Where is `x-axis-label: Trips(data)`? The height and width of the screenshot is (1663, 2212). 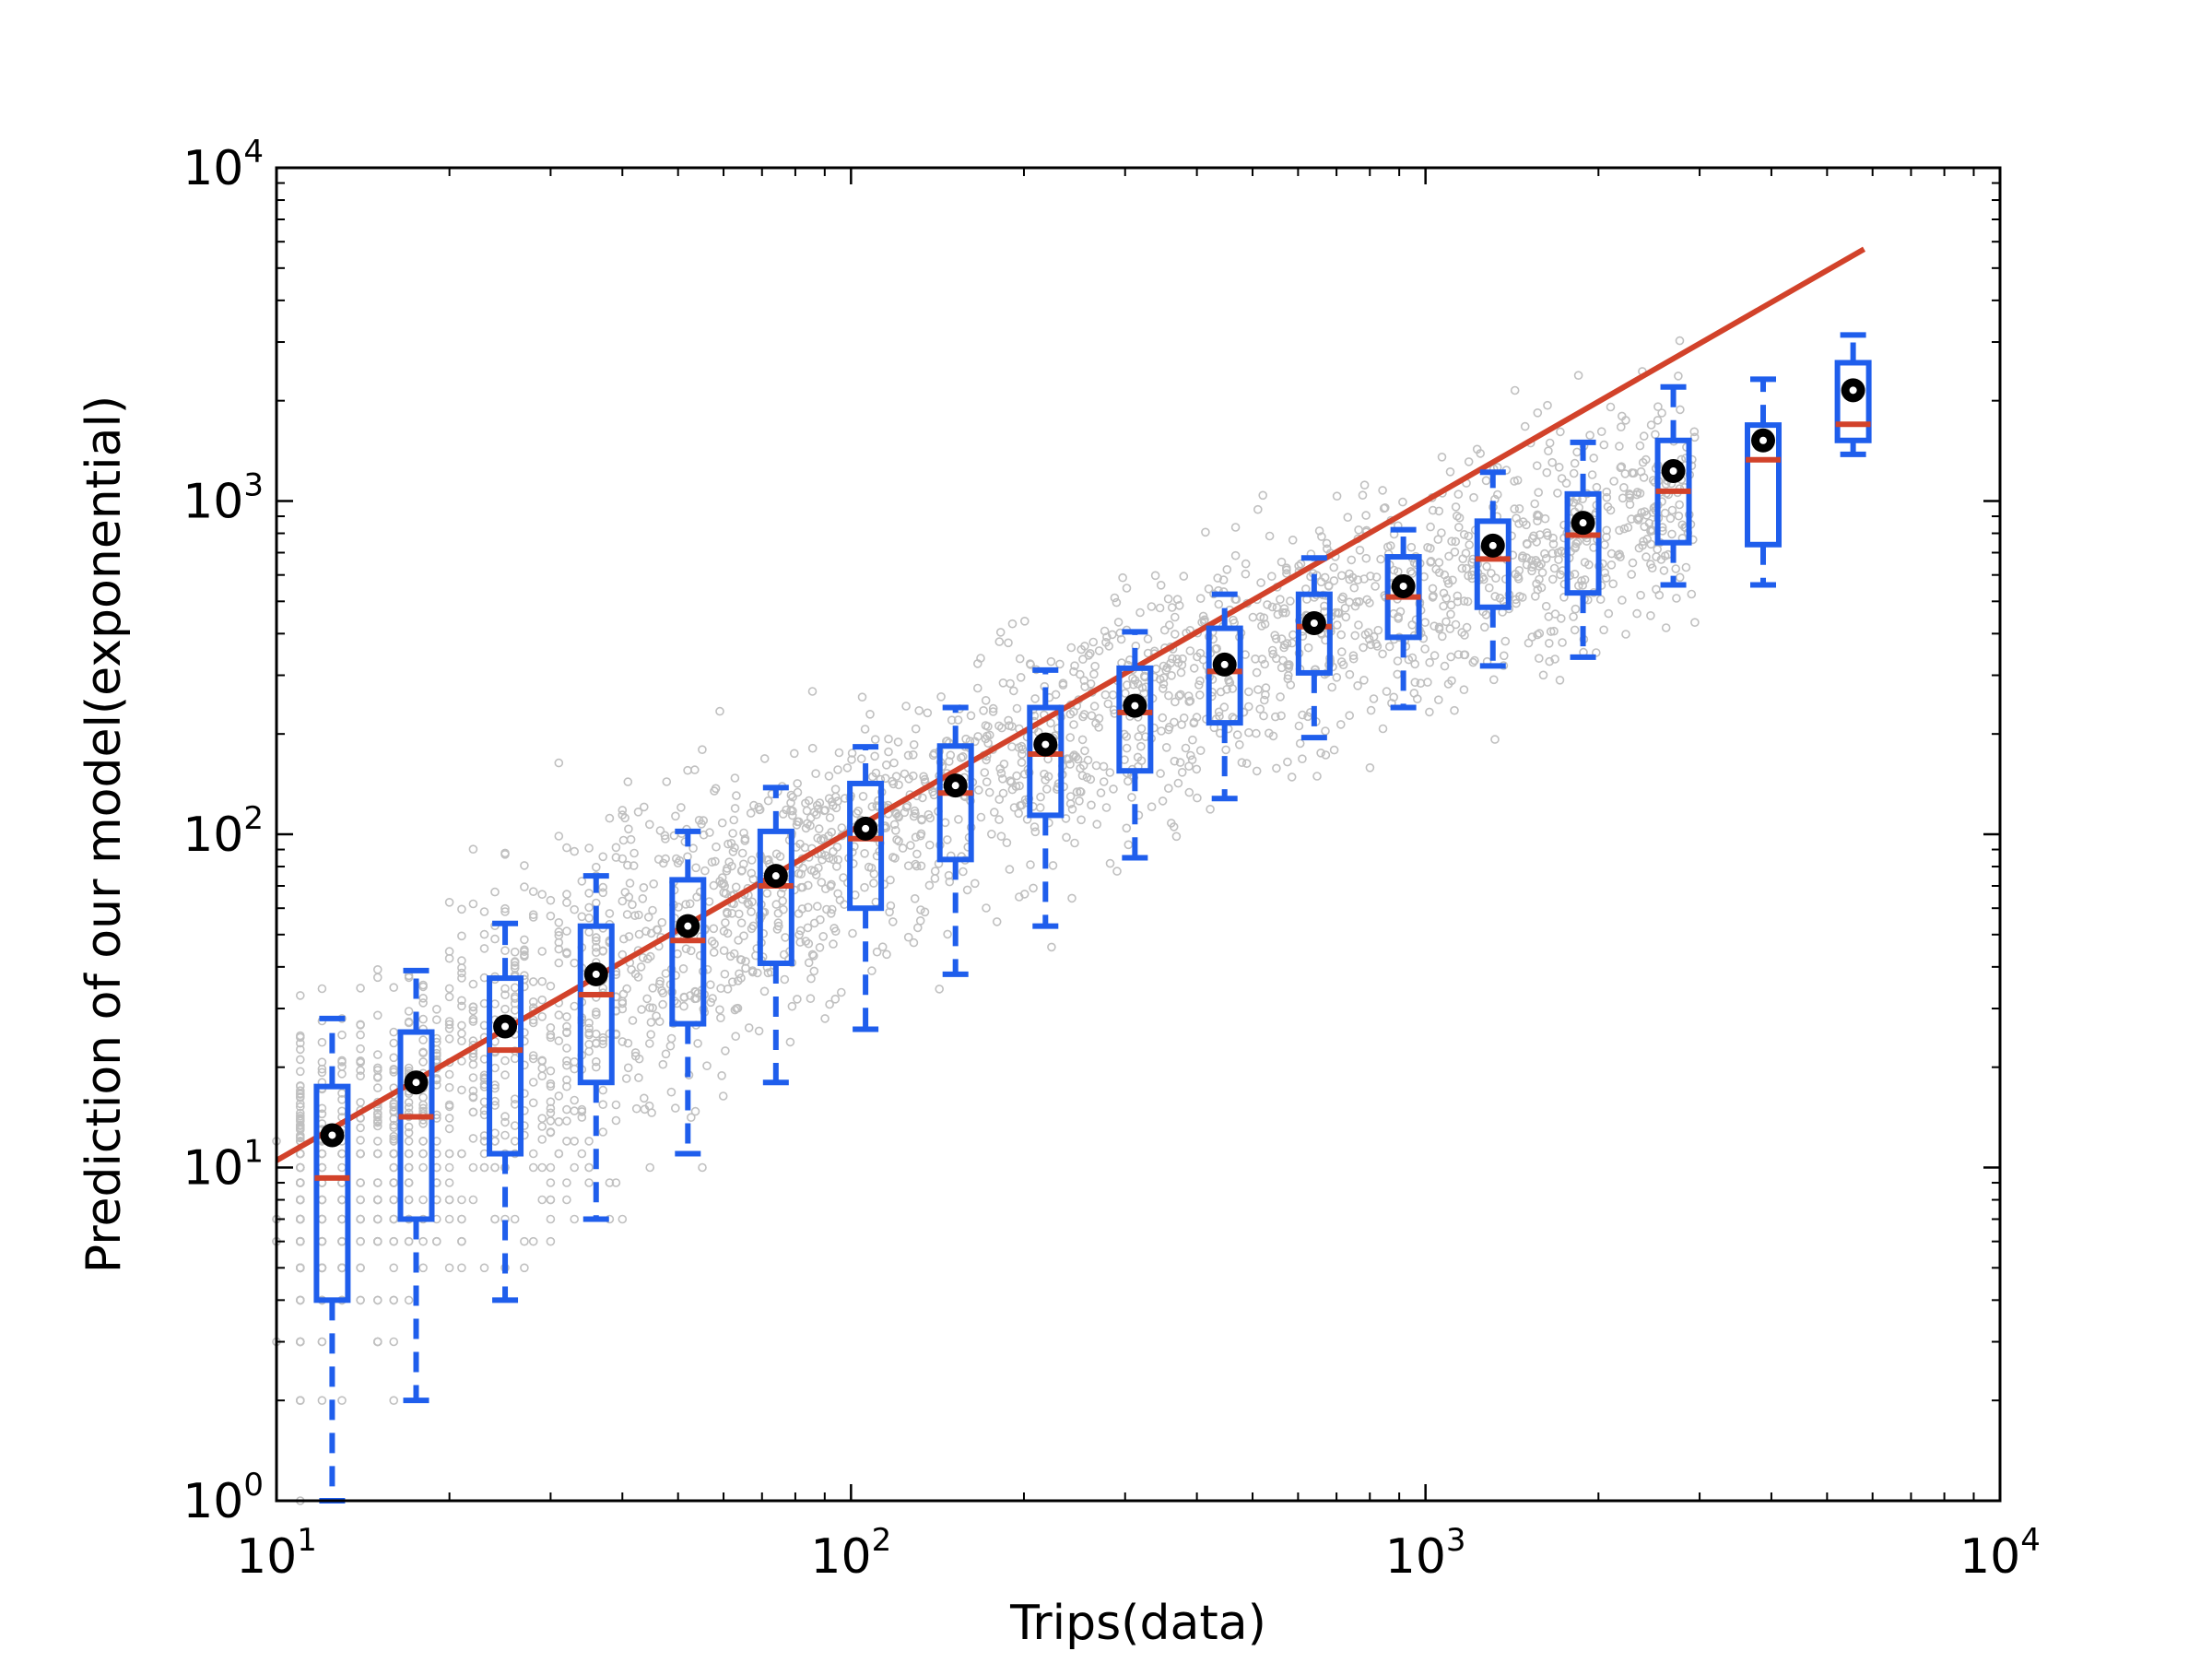
x-axis-label: Trips(data) is located at coordinates (1137, 1623).